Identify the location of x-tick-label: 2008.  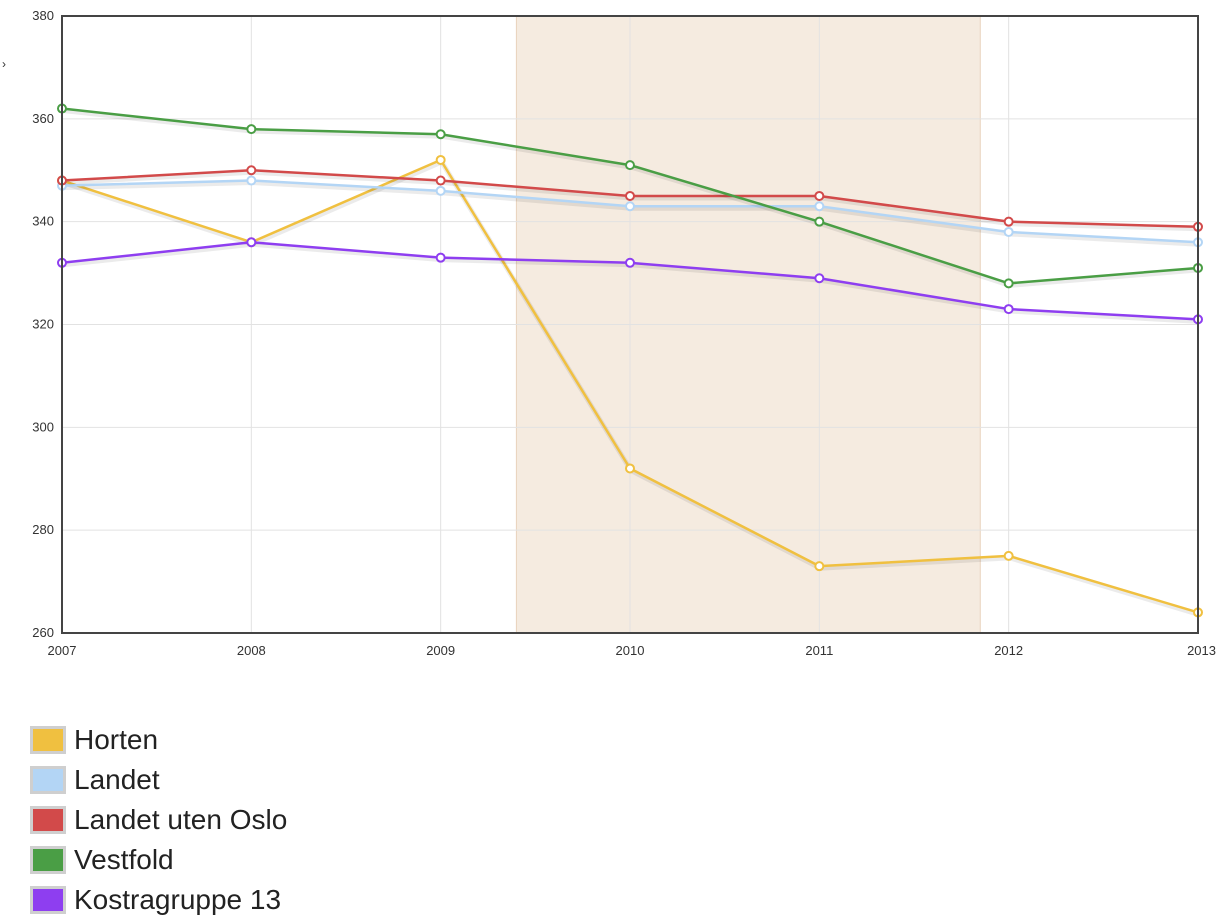
(251, 650).